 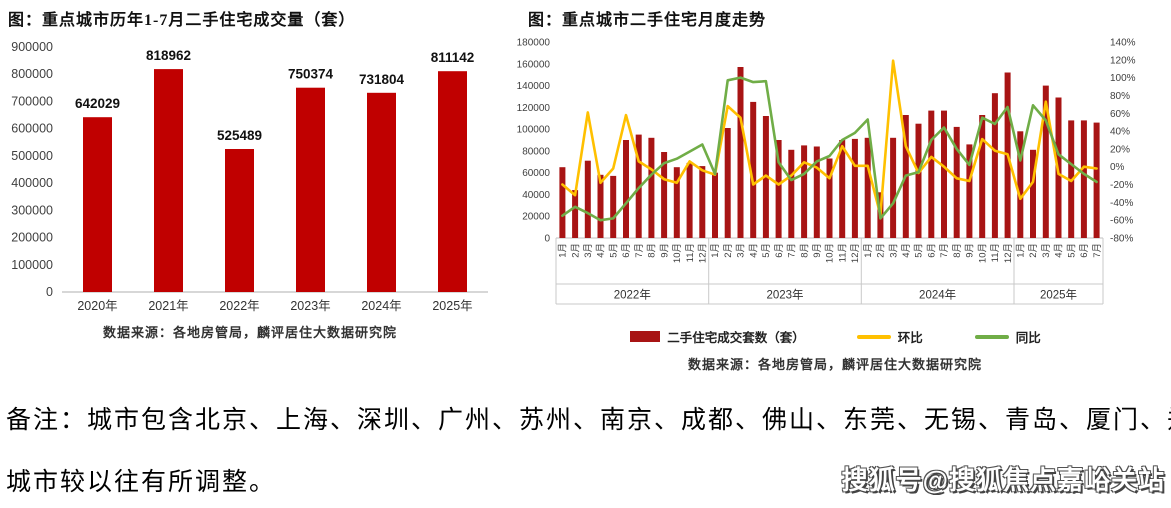 I want to click on right-chart-title: 图：重点城市二手住宅月度走势, so click(x=647, y=20).